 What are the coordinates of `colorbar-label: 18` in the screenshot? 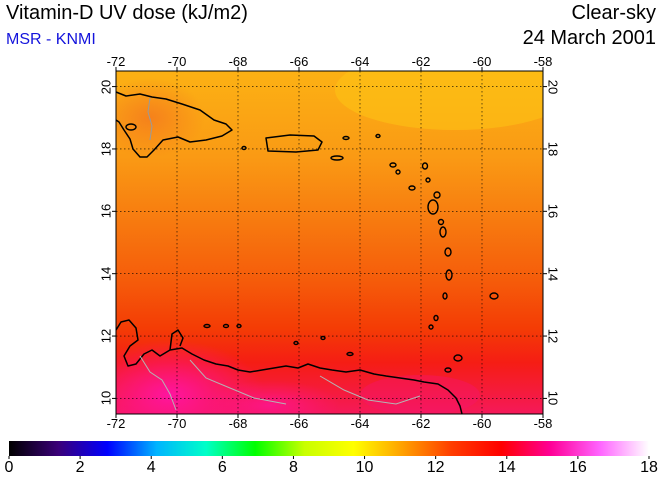 It's located at (649, 467).